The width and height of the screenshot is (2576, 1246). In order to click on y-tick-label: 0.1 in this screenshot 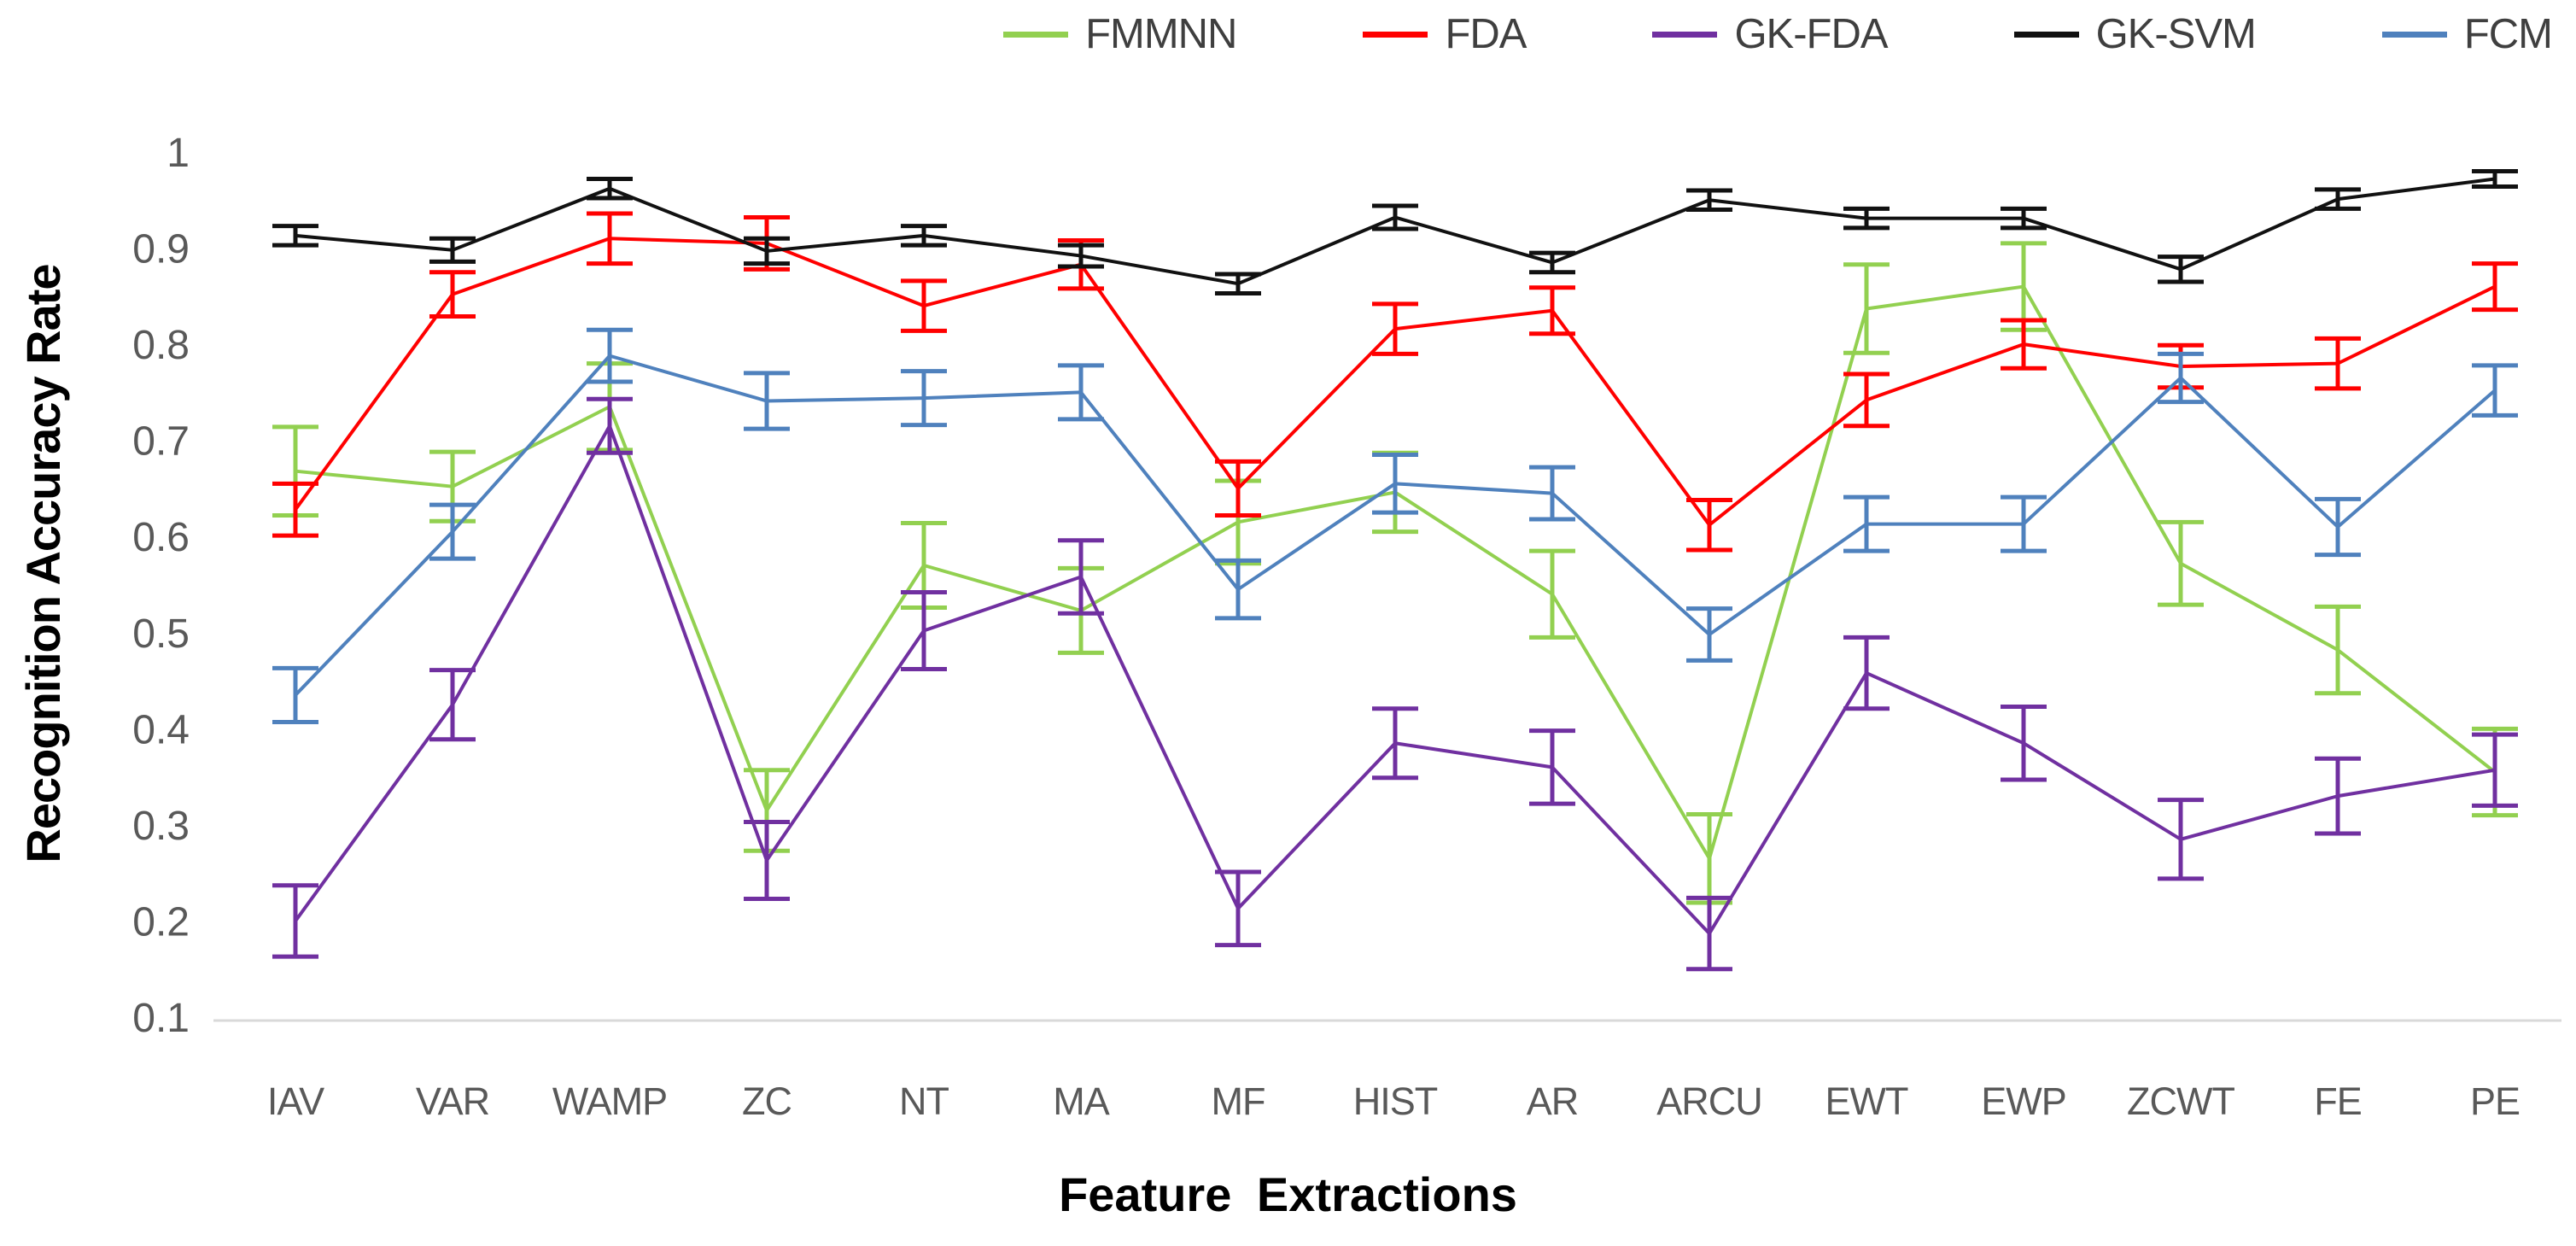, I will do `click(161, 1018)`.